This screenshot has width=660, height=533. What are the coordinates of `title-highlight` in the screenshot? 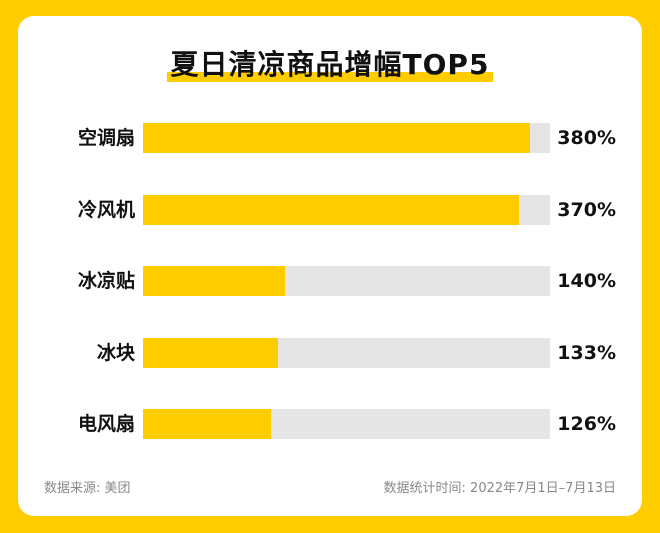 It's located at (330, 77).